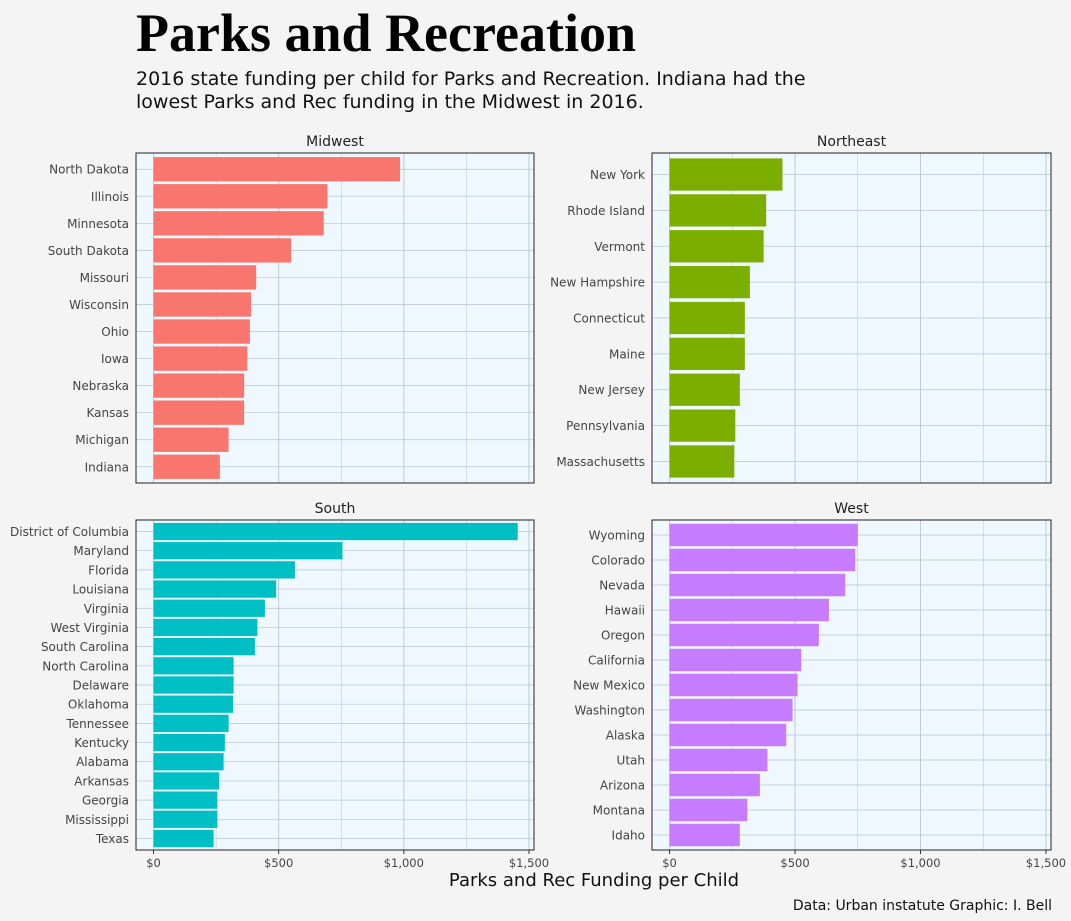  What do you see at coordinates (193, 666) in the screenshot?
I see `bar-north-carolina` at bounding box center [193, 666].